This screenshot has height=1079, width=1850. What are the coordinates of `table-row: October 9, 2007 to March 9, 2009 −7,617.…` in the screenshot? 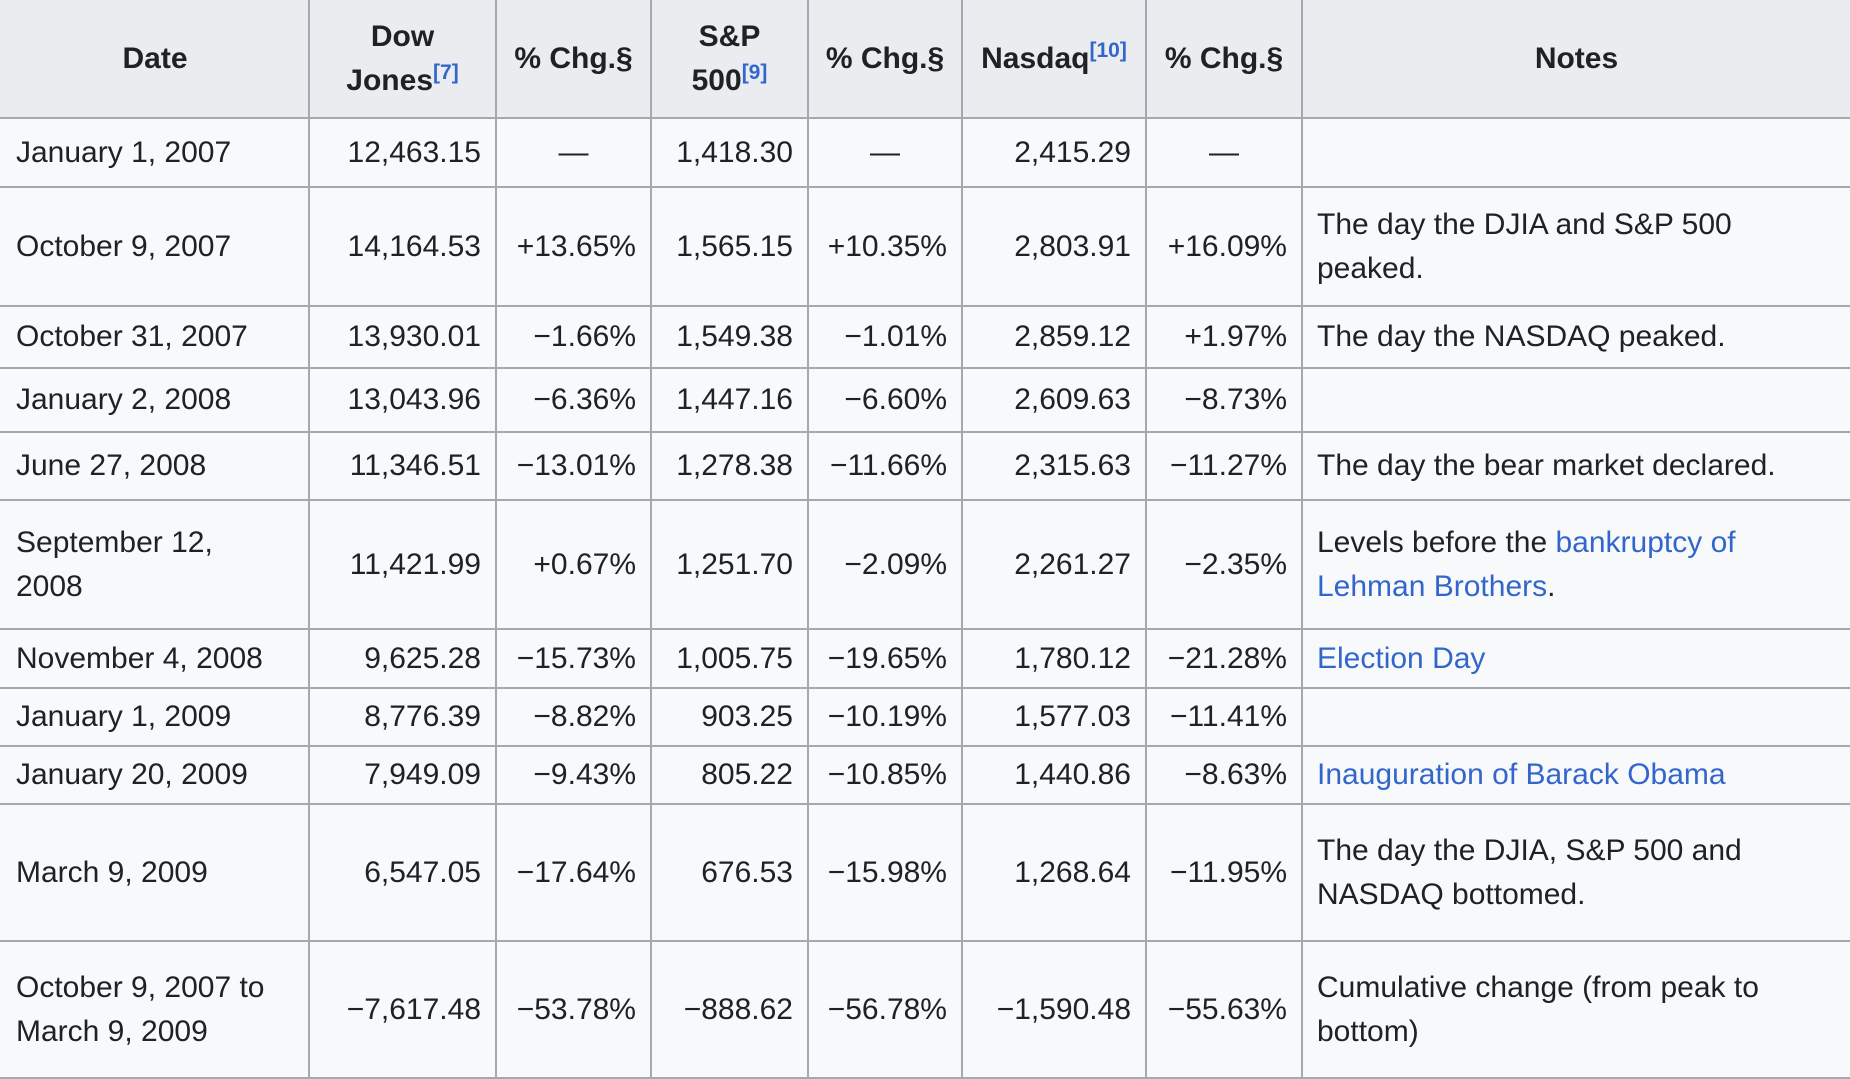 It's located at (925, 1009).